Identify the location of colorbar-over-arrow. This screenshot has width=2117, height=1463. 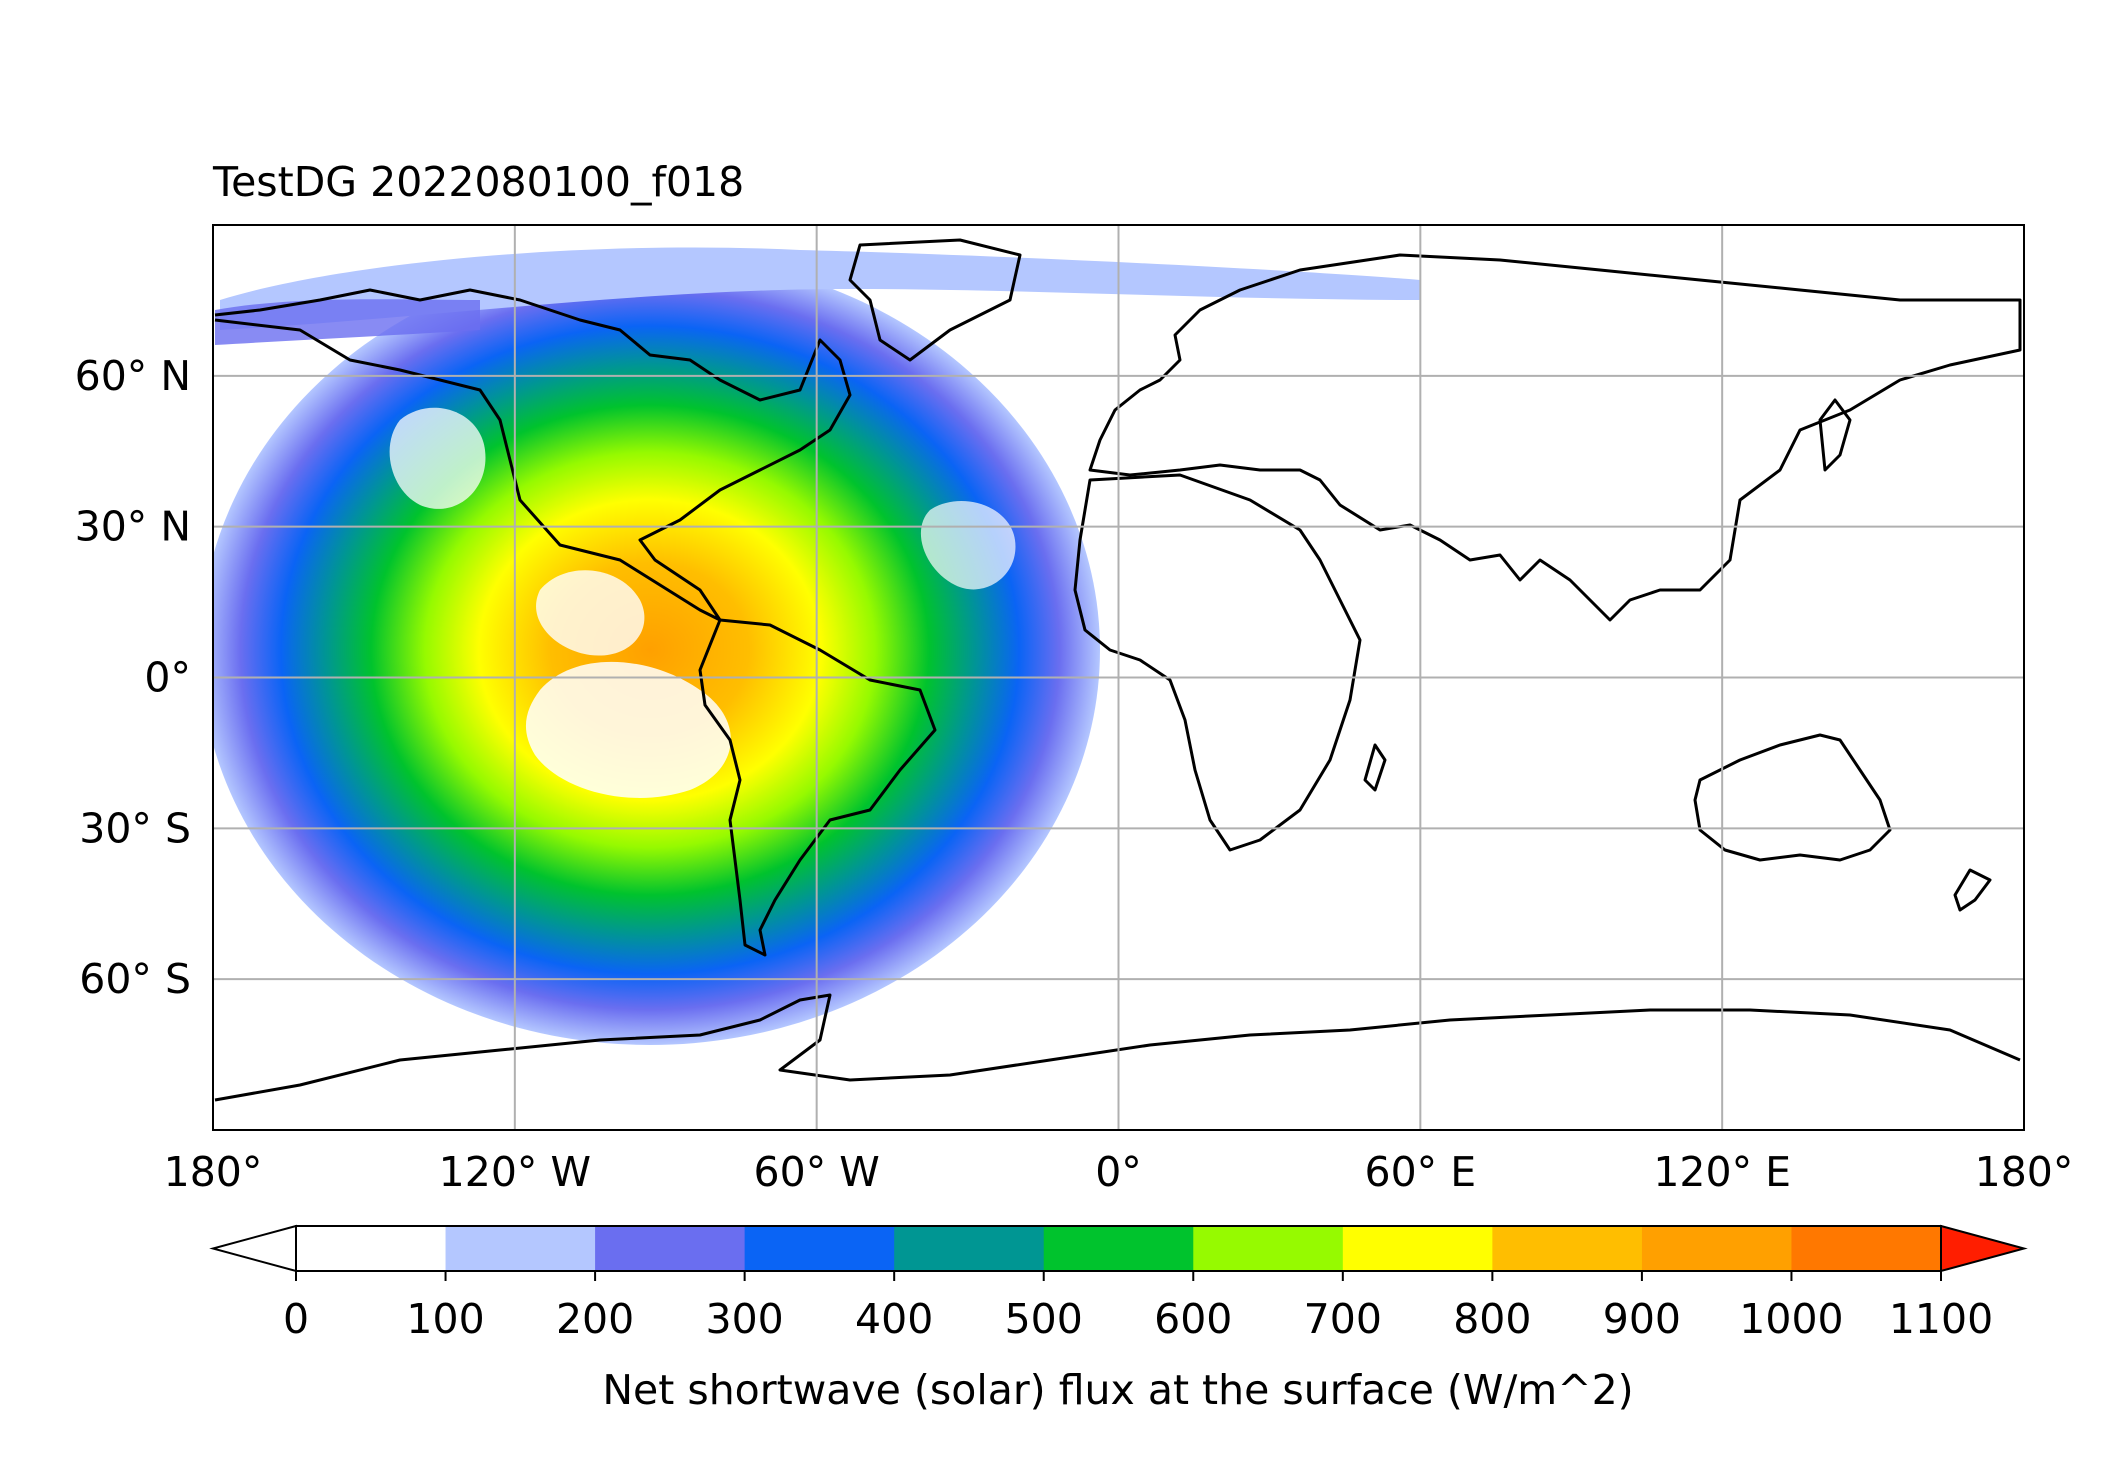
(1984, 1248).